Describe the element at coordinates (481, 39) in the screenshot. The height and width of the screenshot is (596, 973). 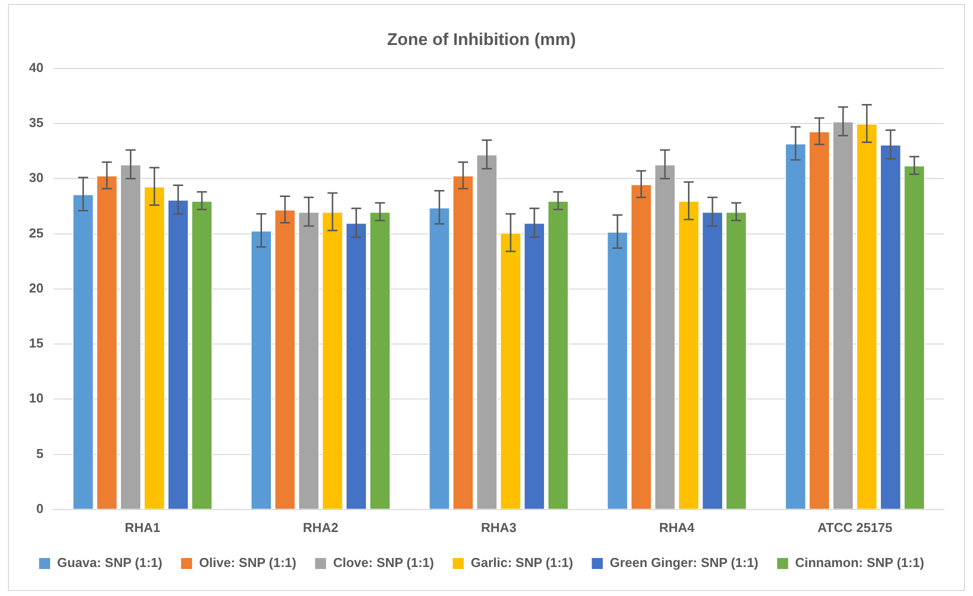
I see `chart-title: Zone of Inhibition (mm)` at that location.